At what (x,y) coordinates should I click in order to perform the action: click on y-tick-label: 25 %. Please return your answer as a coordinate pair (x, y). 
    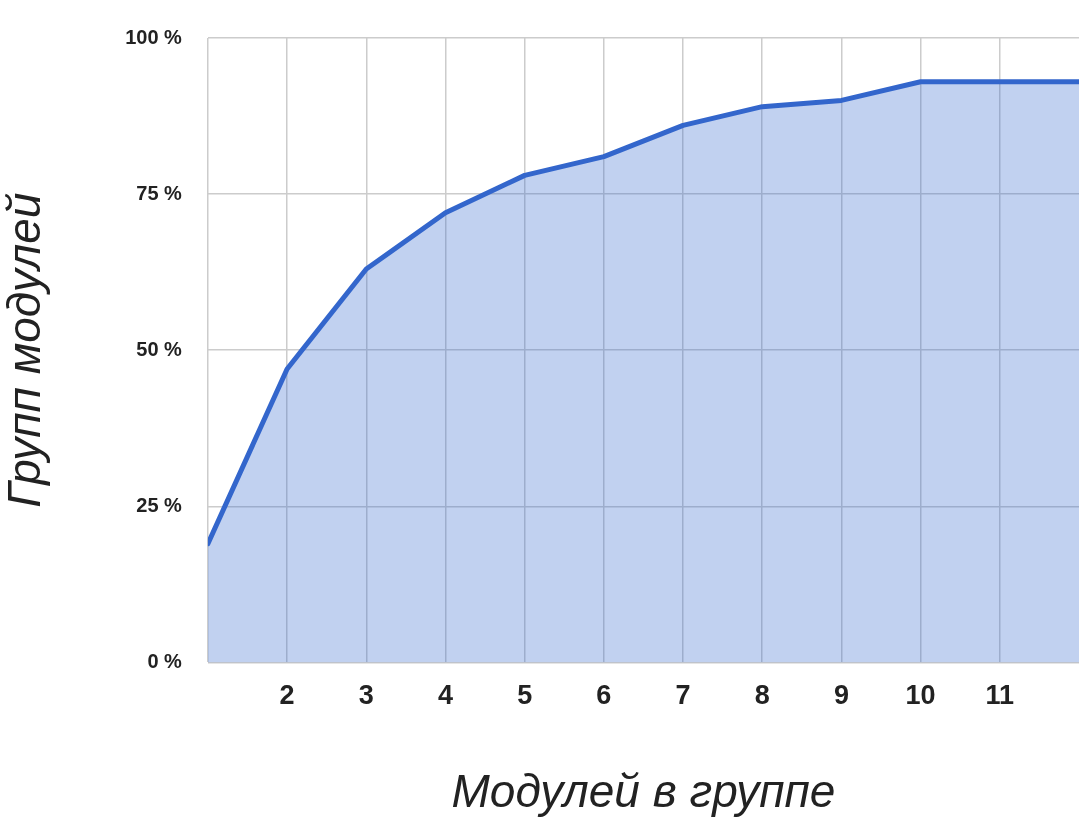
    Looking at the image, I should click on (159, 504).